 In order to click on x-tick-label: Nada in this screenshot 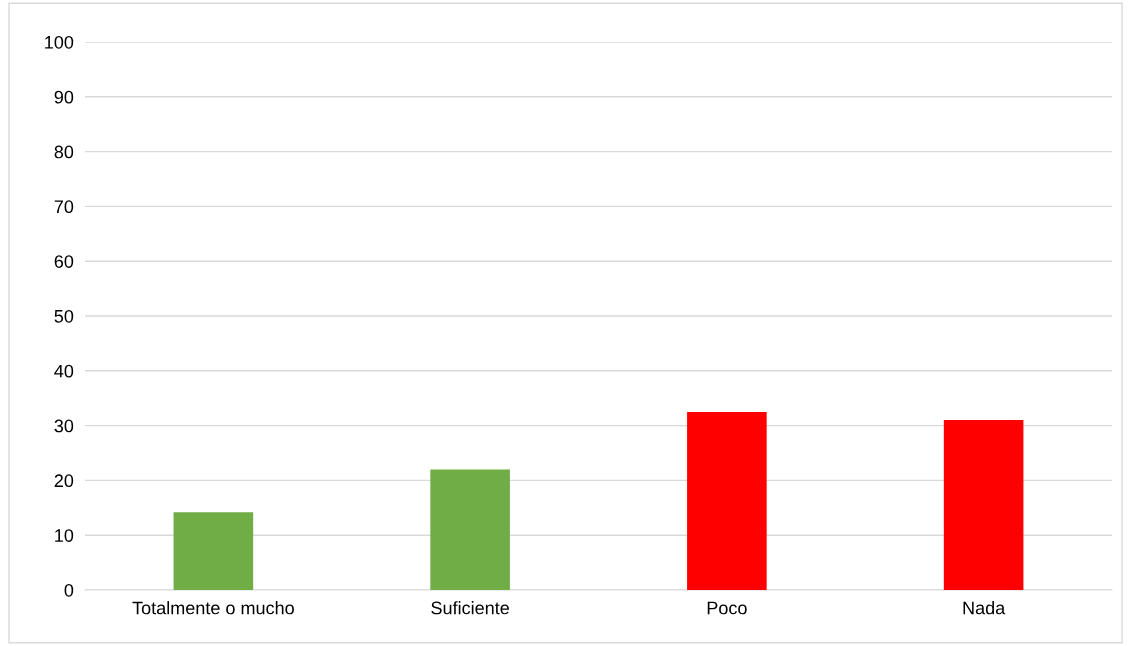, I will do `click(984, 608)`.